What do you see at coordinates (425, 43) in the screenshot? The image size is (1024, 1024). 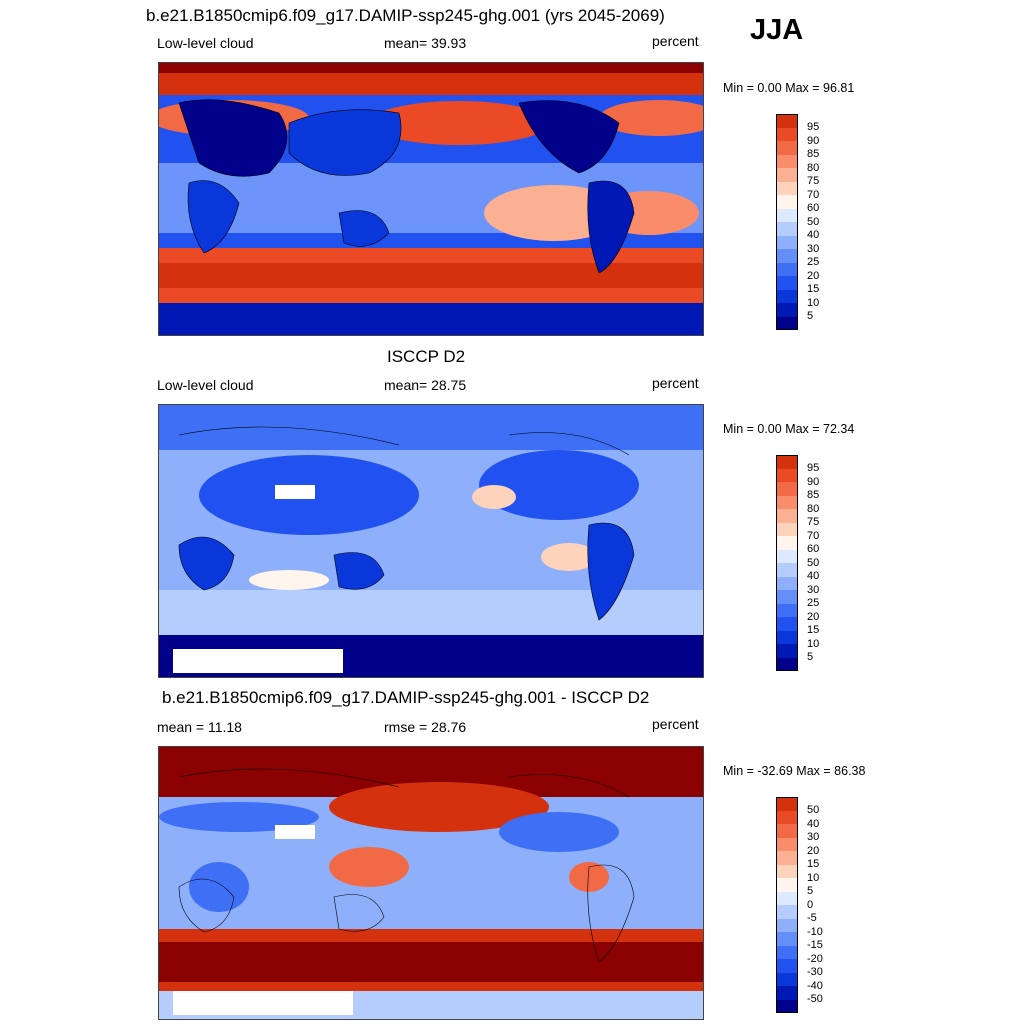 I see `panel1-mean-label: mean= 39.93` at bounding box center [425, 43].